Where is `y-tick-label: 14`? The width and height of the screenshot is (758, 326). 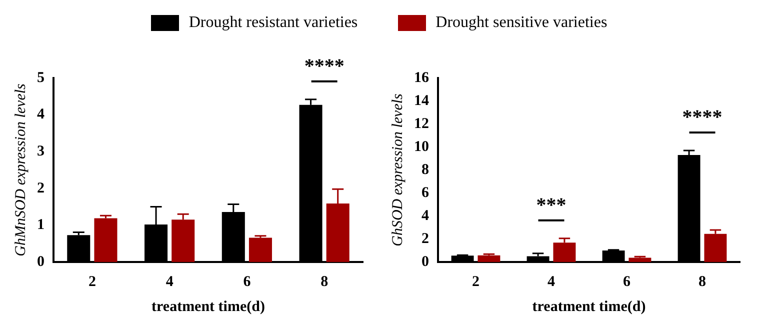 y-tick-label: 14 is located at coordinates (422, 100).